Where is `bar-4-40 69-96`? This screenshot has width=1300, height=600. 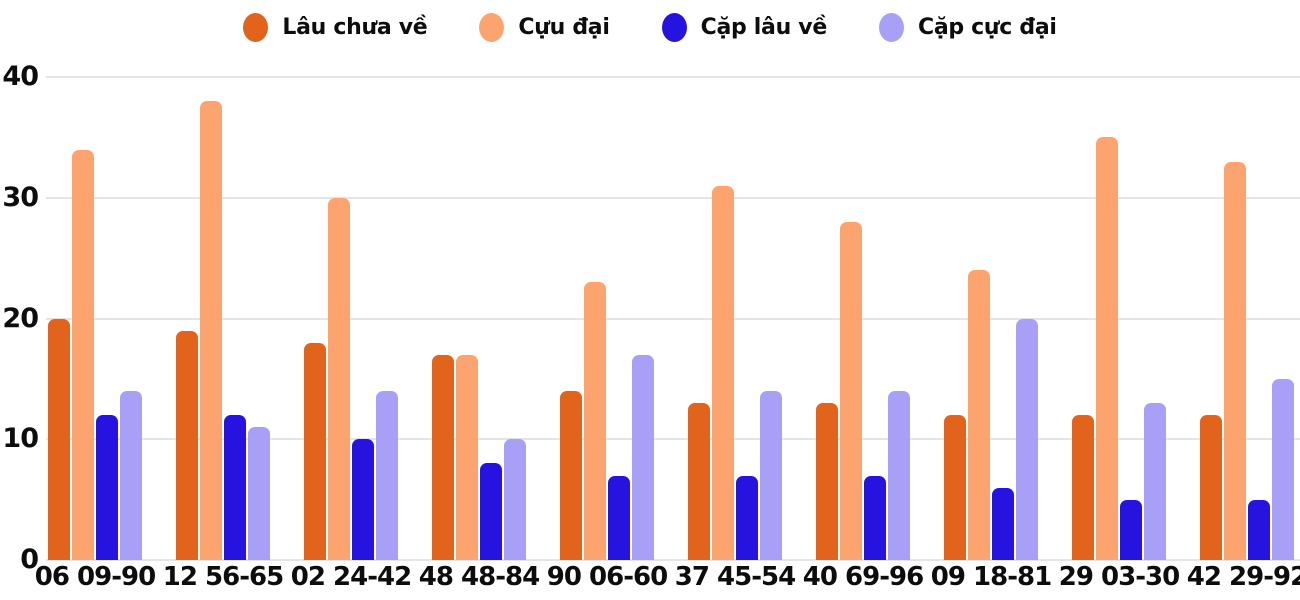 bar-4-40 69-96 is located at coordinates (899, 475).